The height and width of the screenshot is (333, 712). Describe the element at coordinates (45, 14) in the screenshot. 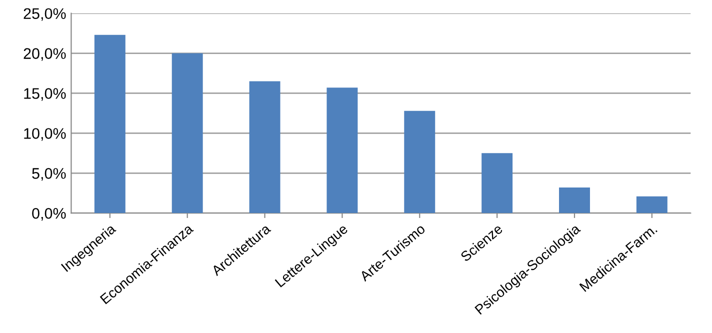

I see `y-tick-label: 25,0%` at that location.